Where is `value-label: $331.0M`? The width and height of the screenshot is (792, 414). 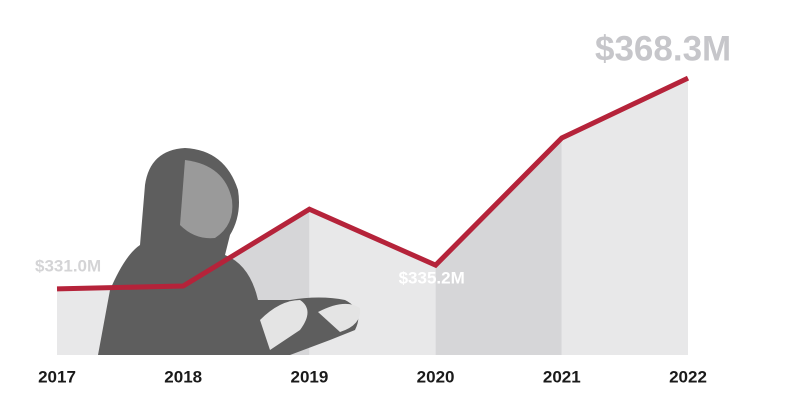 value-label: $331.0M is located at coordinates (68, 265).